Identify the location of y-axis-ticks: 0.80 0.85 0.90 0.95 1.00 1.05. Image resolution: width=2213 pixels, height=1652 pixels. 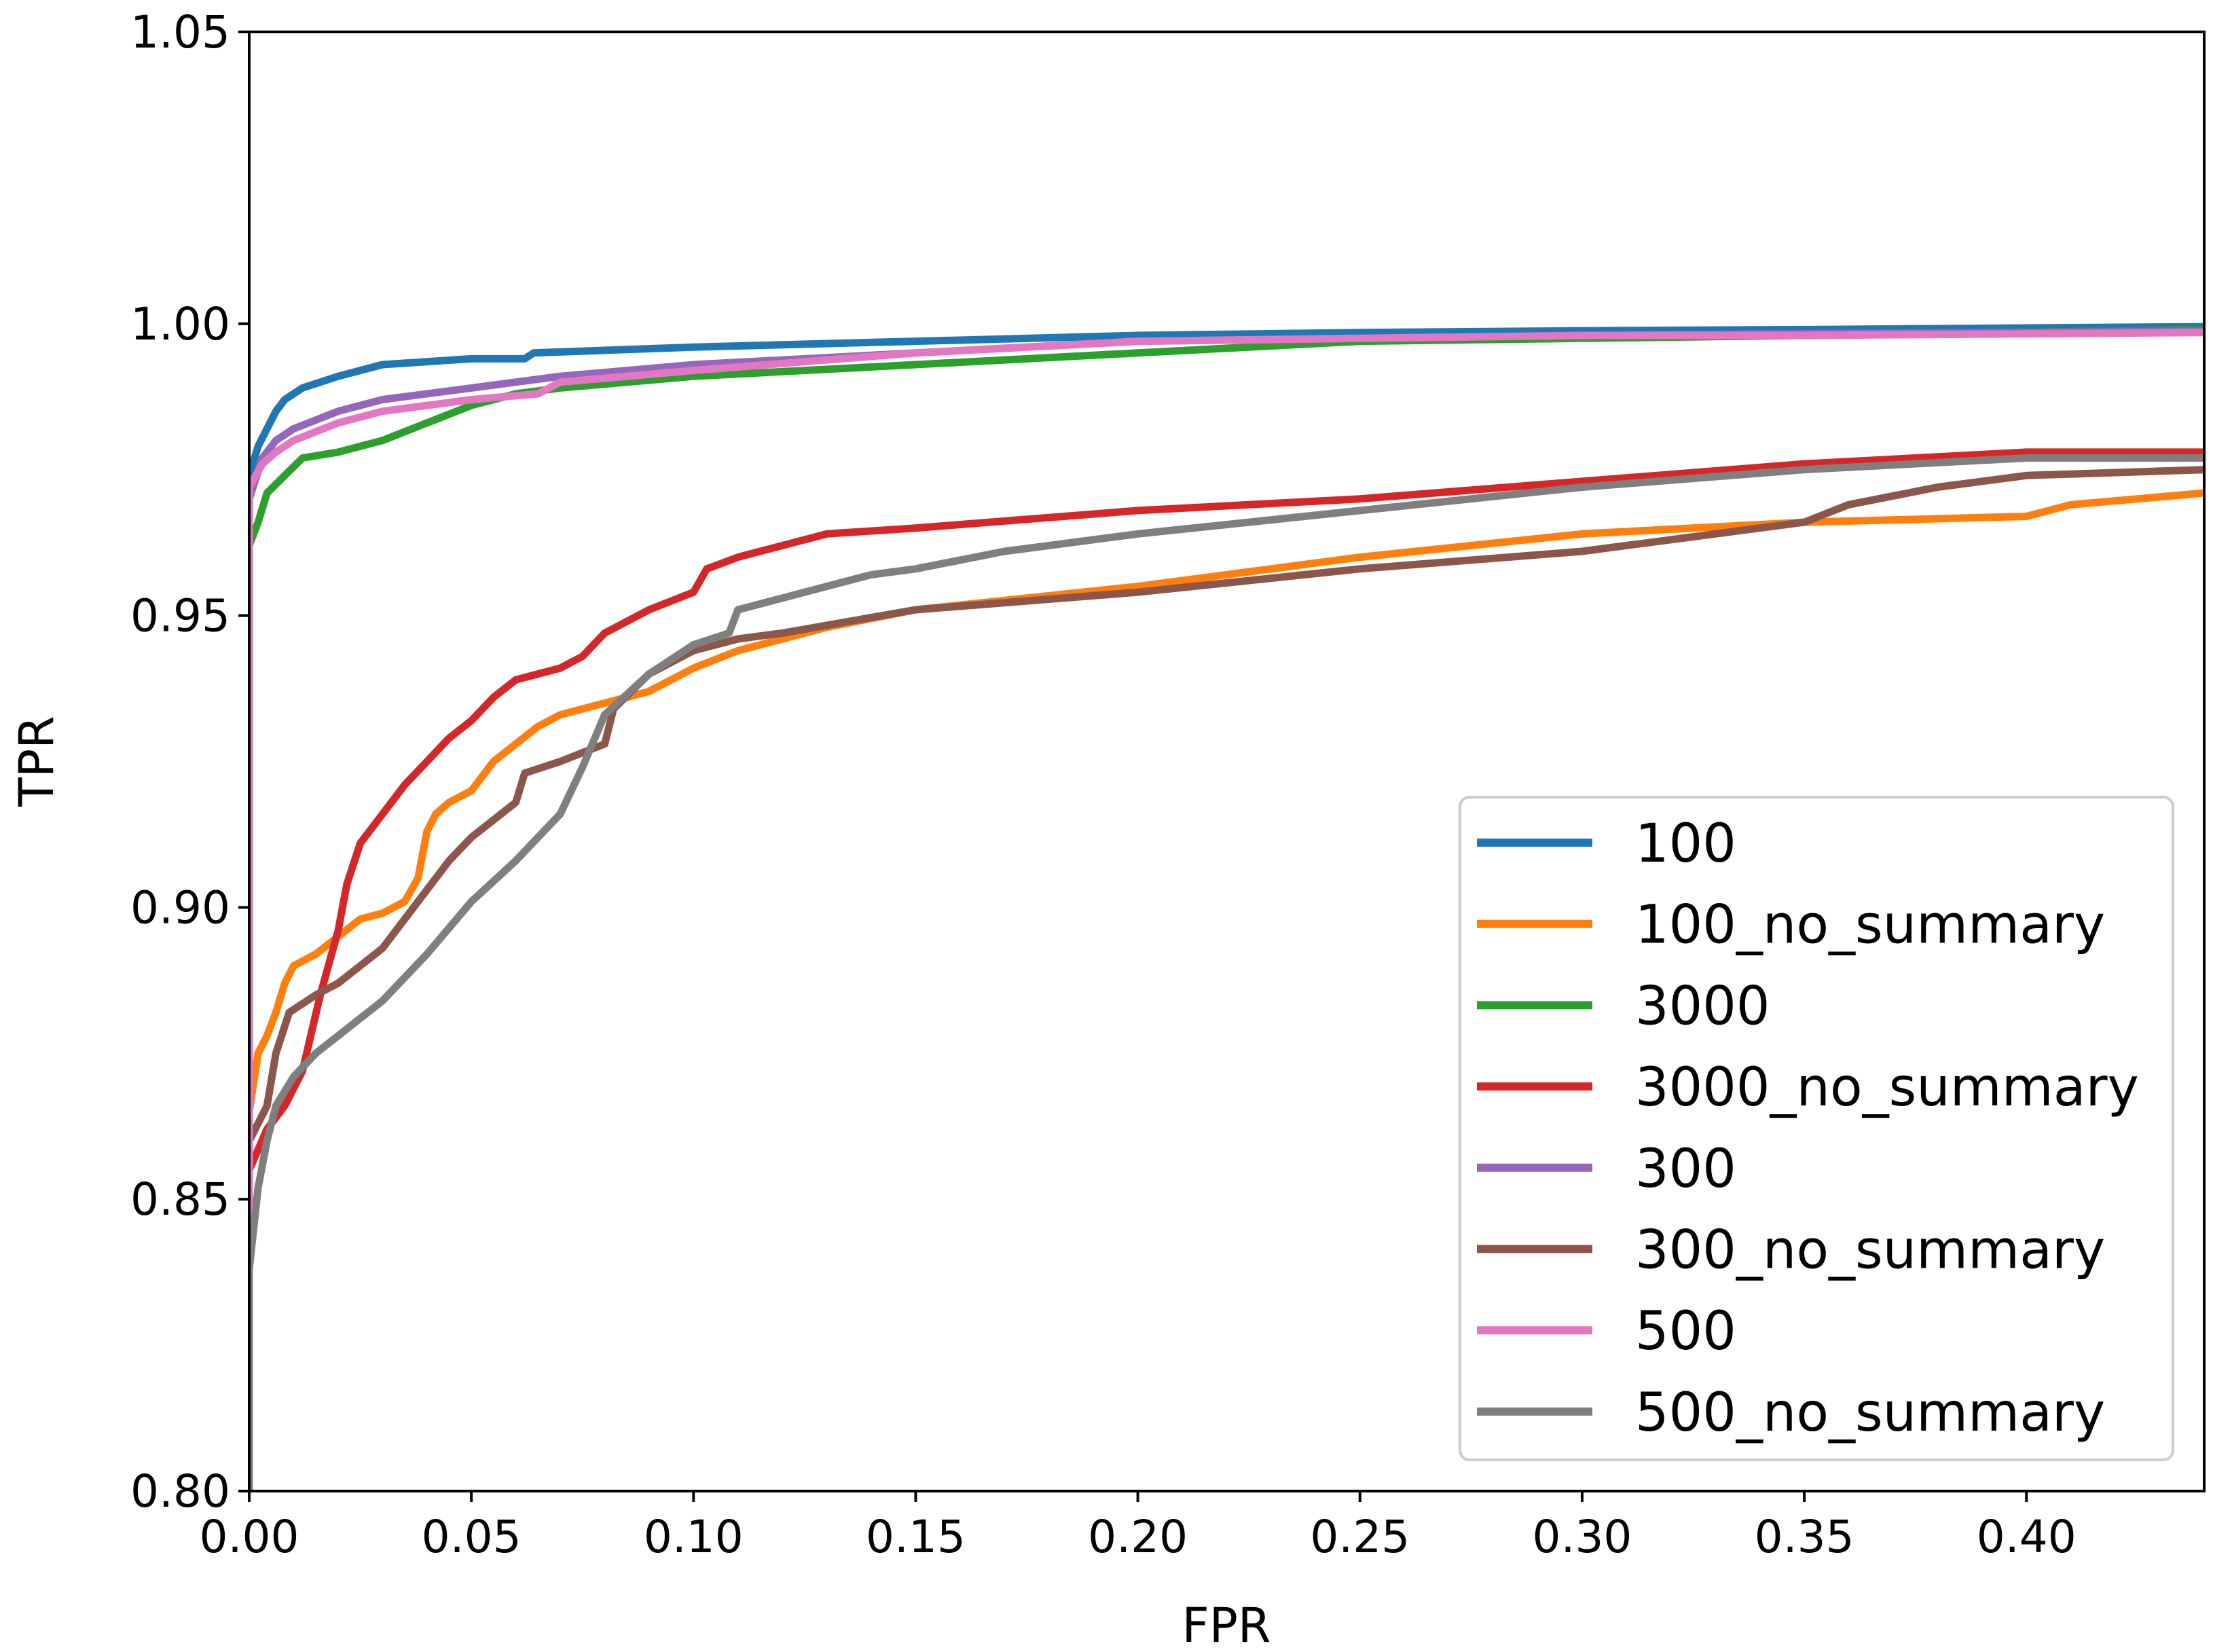
(189, 762).